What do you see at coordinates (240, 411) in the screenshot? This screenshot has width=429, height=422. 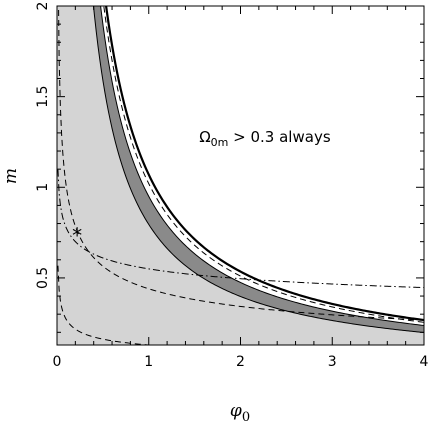 I see `x-axis-label: φ0` at bounding box center [240, 411].